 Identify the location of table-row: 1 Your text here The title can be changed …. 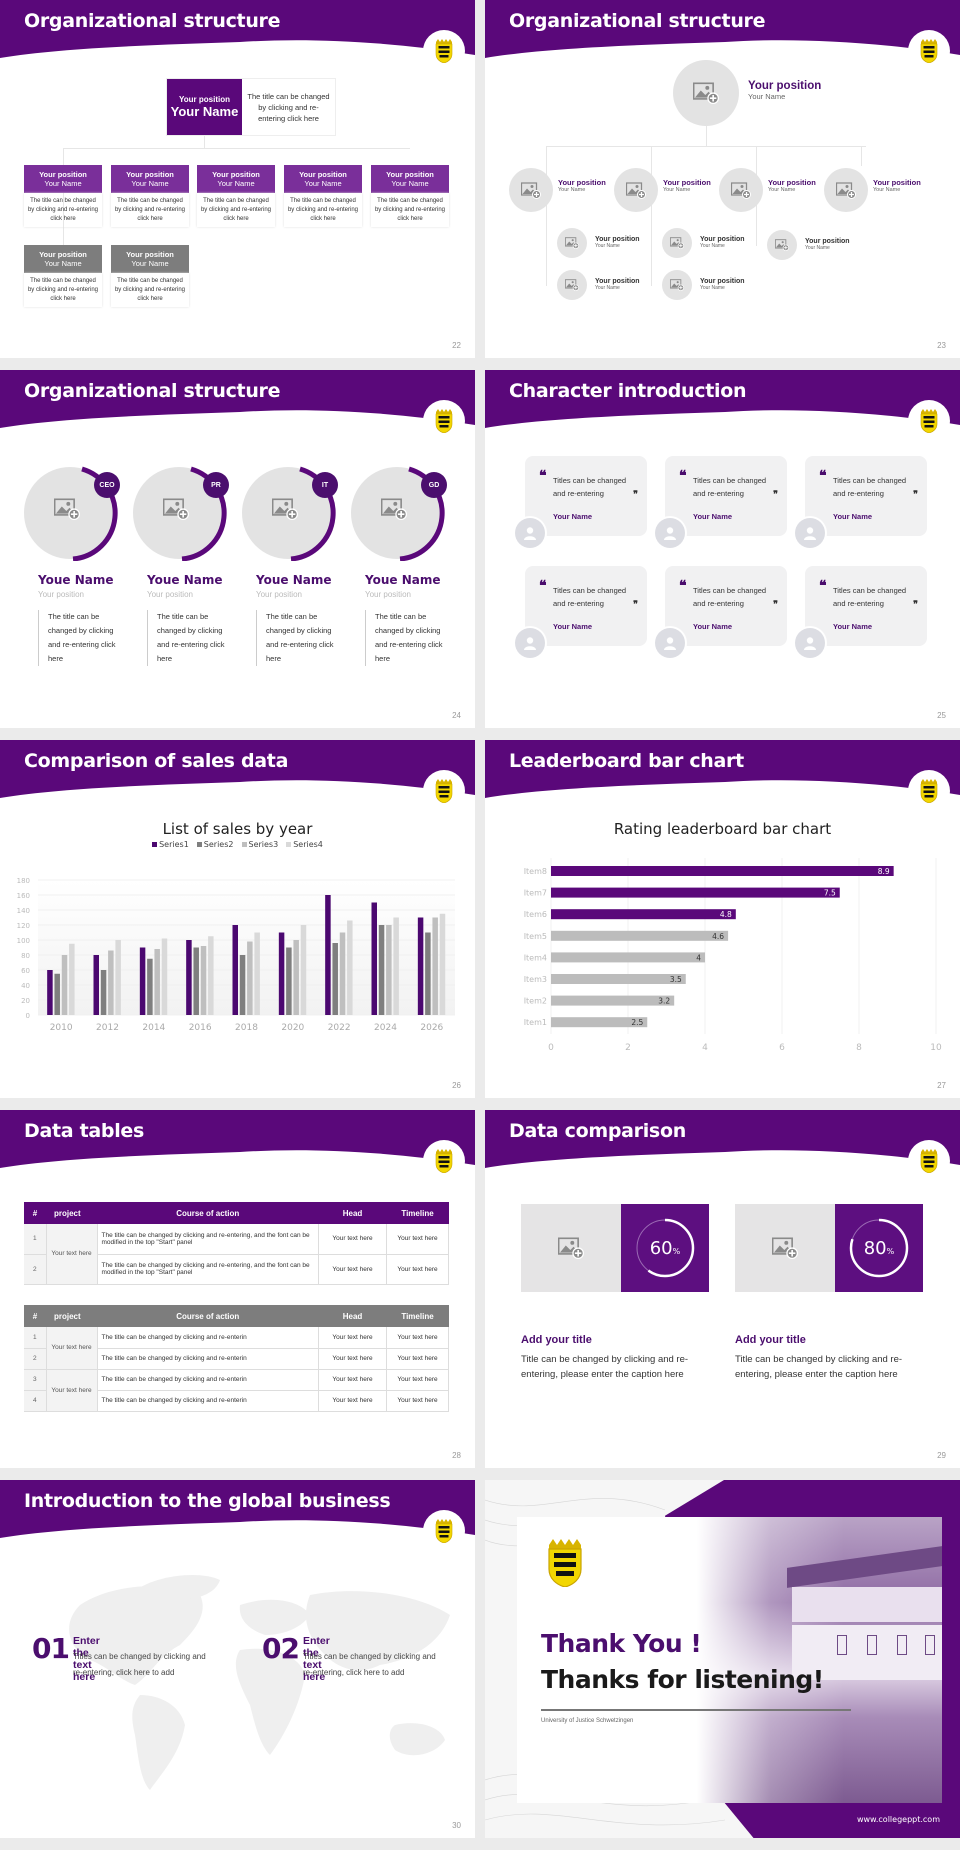
(236, 1254).